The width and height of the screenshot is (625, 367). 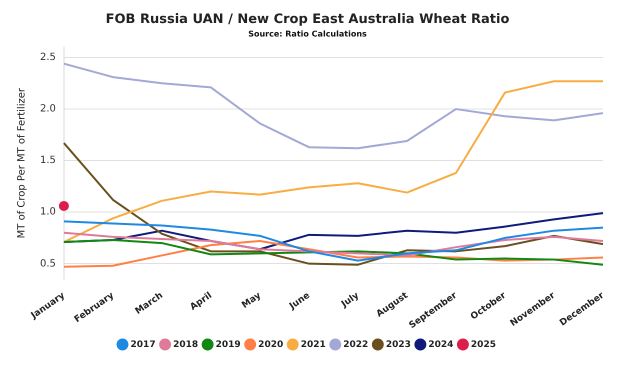 I want to click on legend-label: 2022, so click(x=355, y=345).